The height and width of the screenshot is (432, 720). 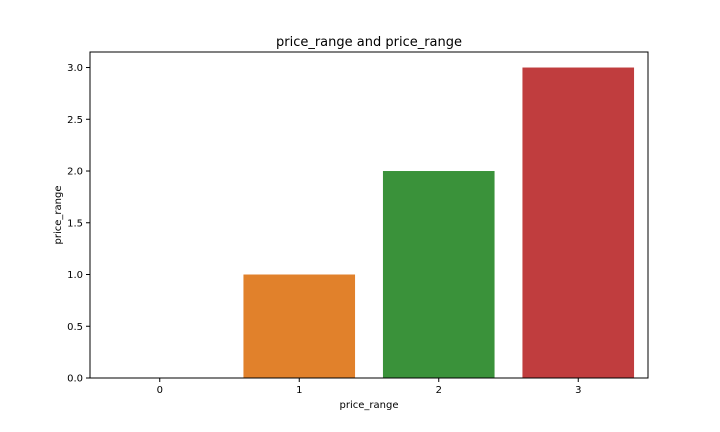 What do you see at coordinates (75, 327) in the screenshot?
I see `y-tick-label-0.5: 0.5` at bounding box center [75, 327].